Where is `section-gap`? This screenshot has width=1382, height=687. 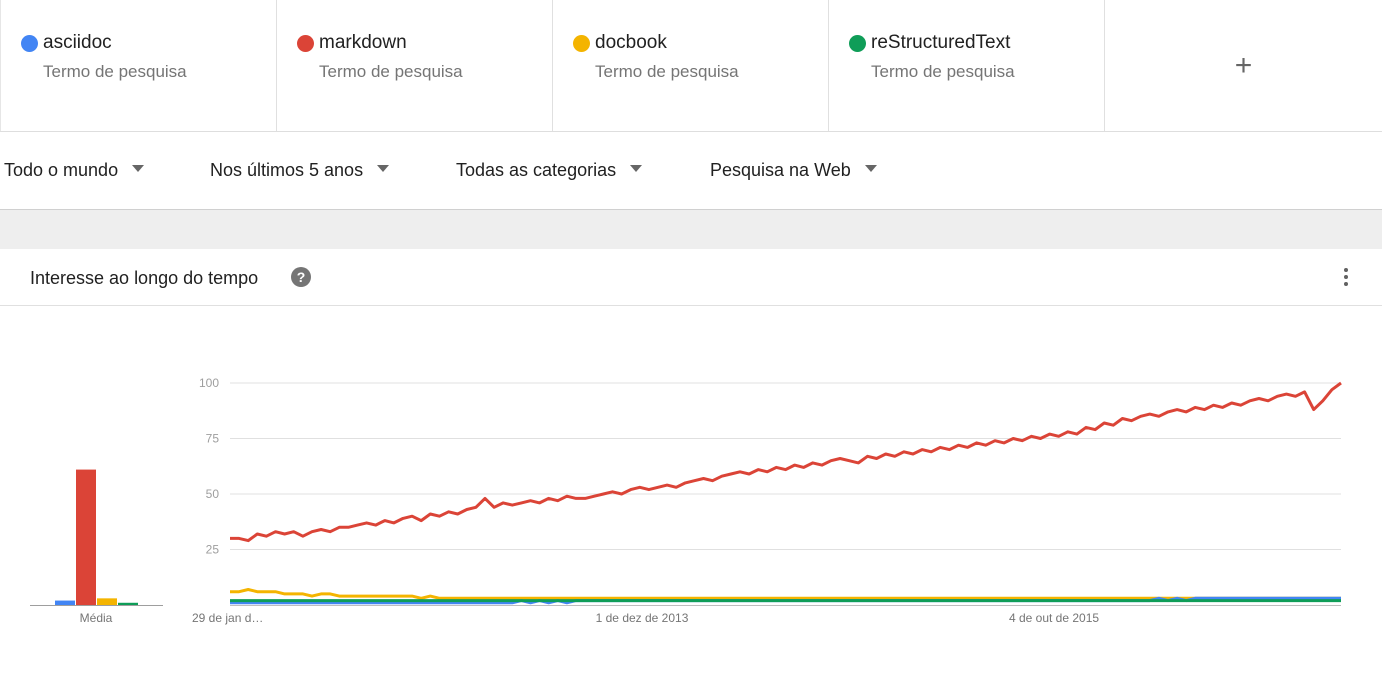 section-gap is located at coordinates (691, 229).